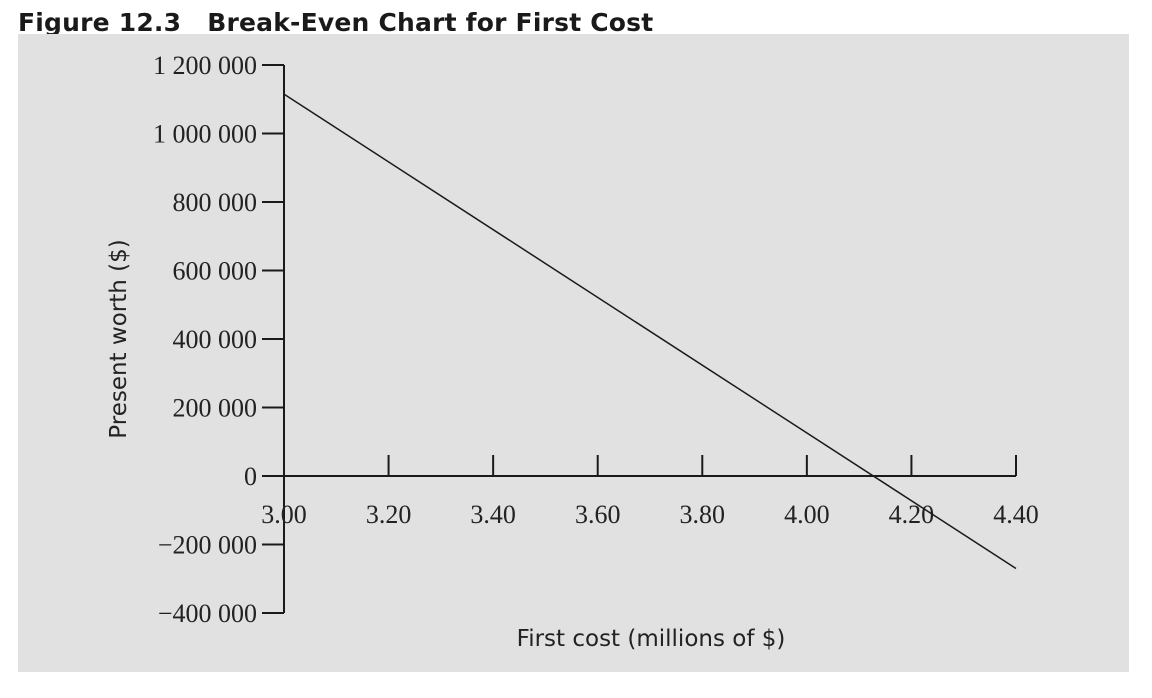  What do you see at coordinates (650, 492) in the screenshot?
I see `x-axis: 3.00 3.20 3.40 3.60 3.80 4.00 4.20 4.40` at bounding box center [650, 492].